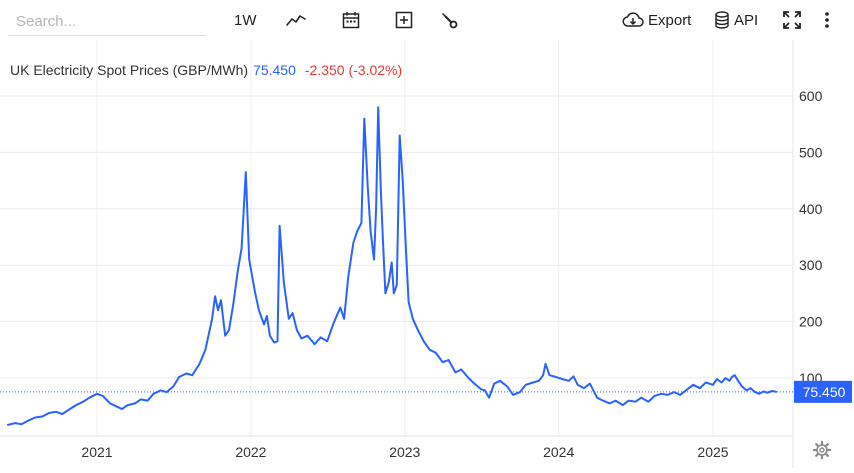  I want to click on y-tick-label: 400, so click(811, 209).